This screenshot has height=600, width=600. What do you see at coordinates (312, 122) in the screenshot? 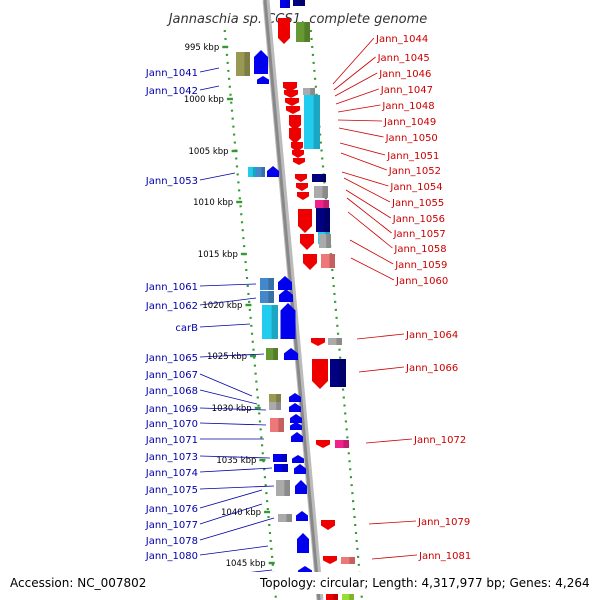
I see `gene-block-cyan` at bounding box center [312, 122].